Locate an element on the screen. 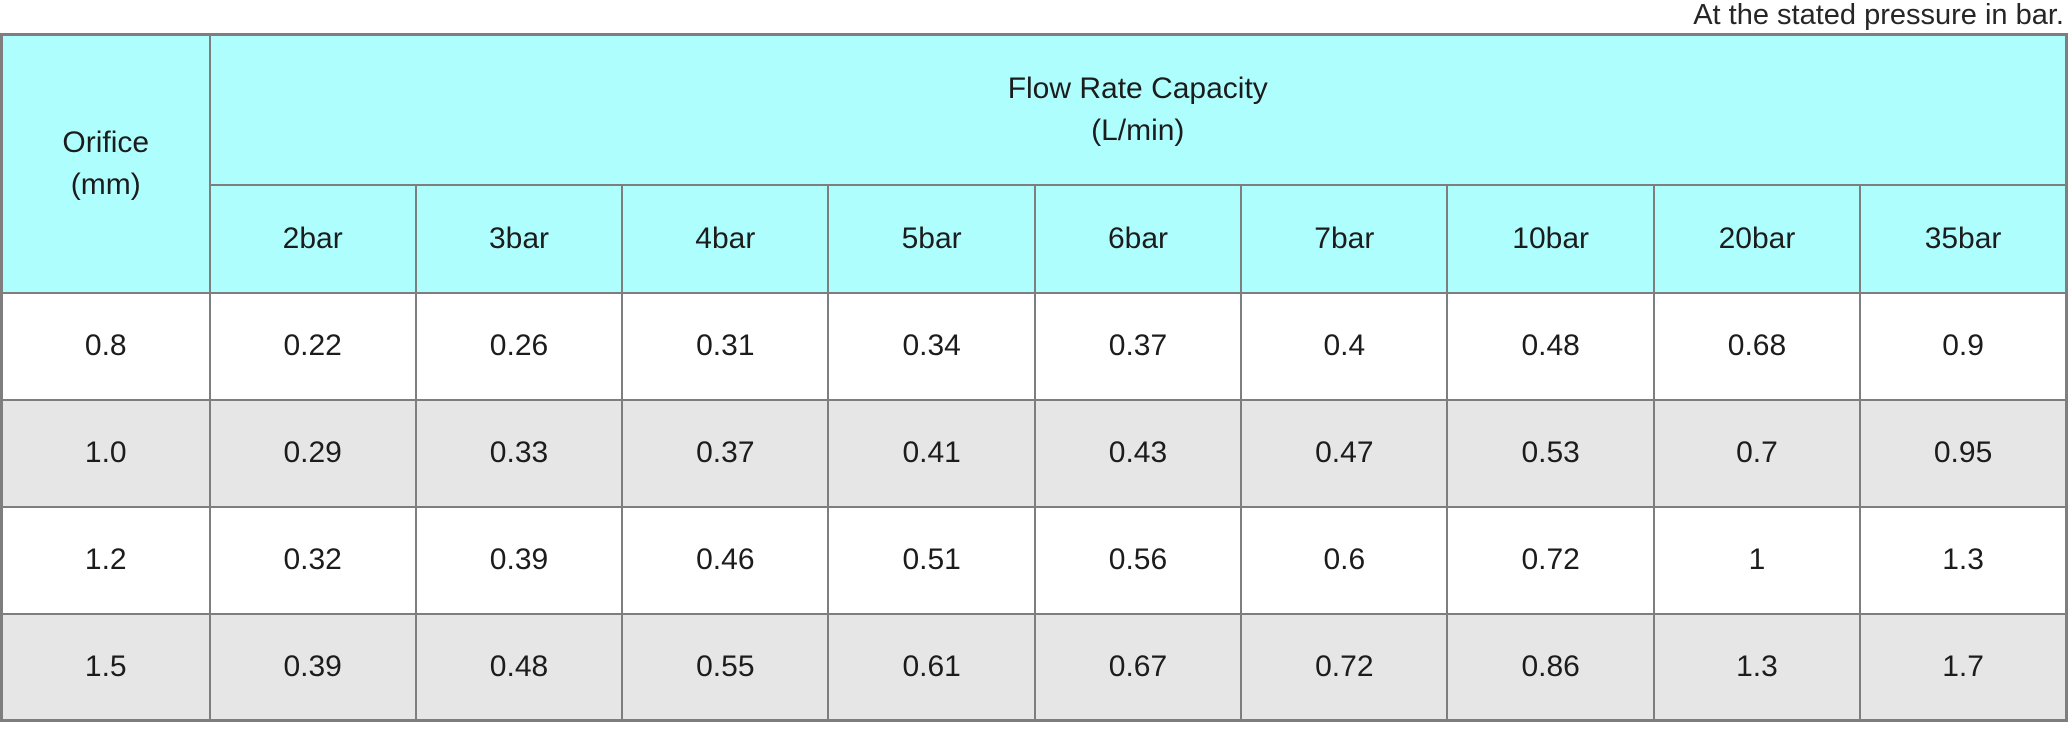 This screenshot has width=2068, height=738. orifice-value: 1.2 is located at coordinates (105, 560).